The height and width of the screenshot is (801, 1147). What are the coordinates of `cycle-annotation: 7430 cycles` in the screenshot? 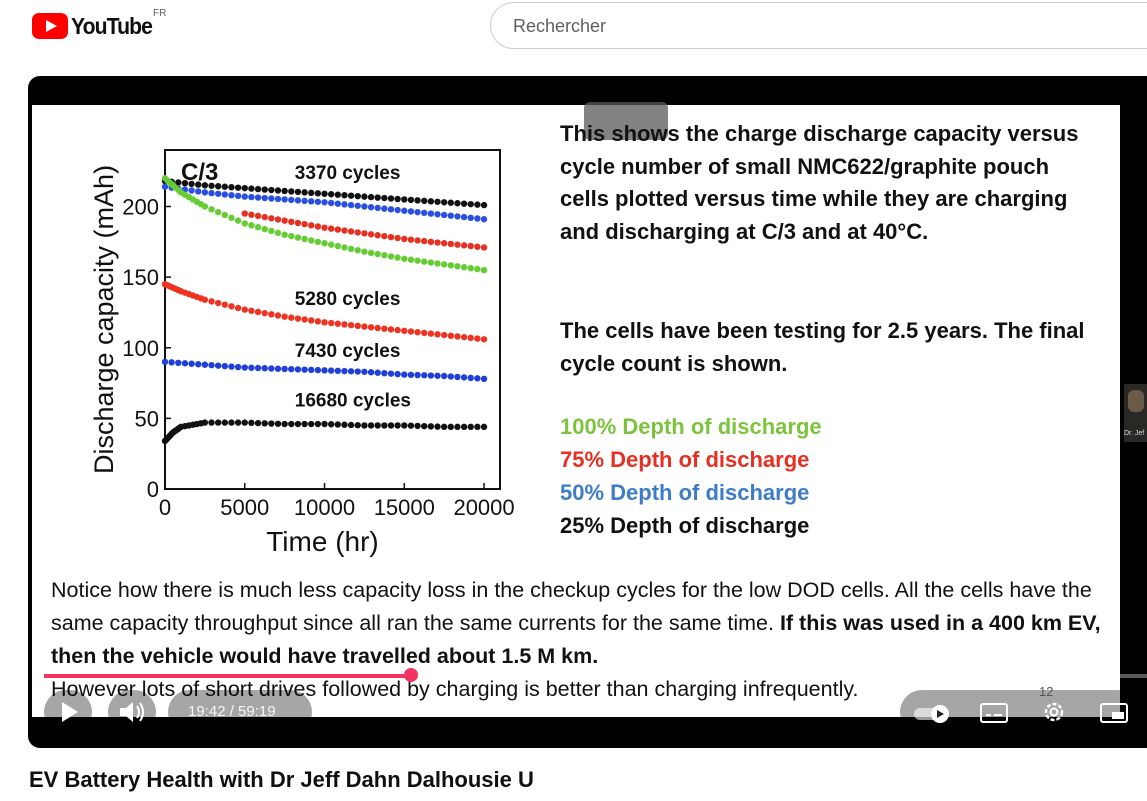 It's located at (348, 351).